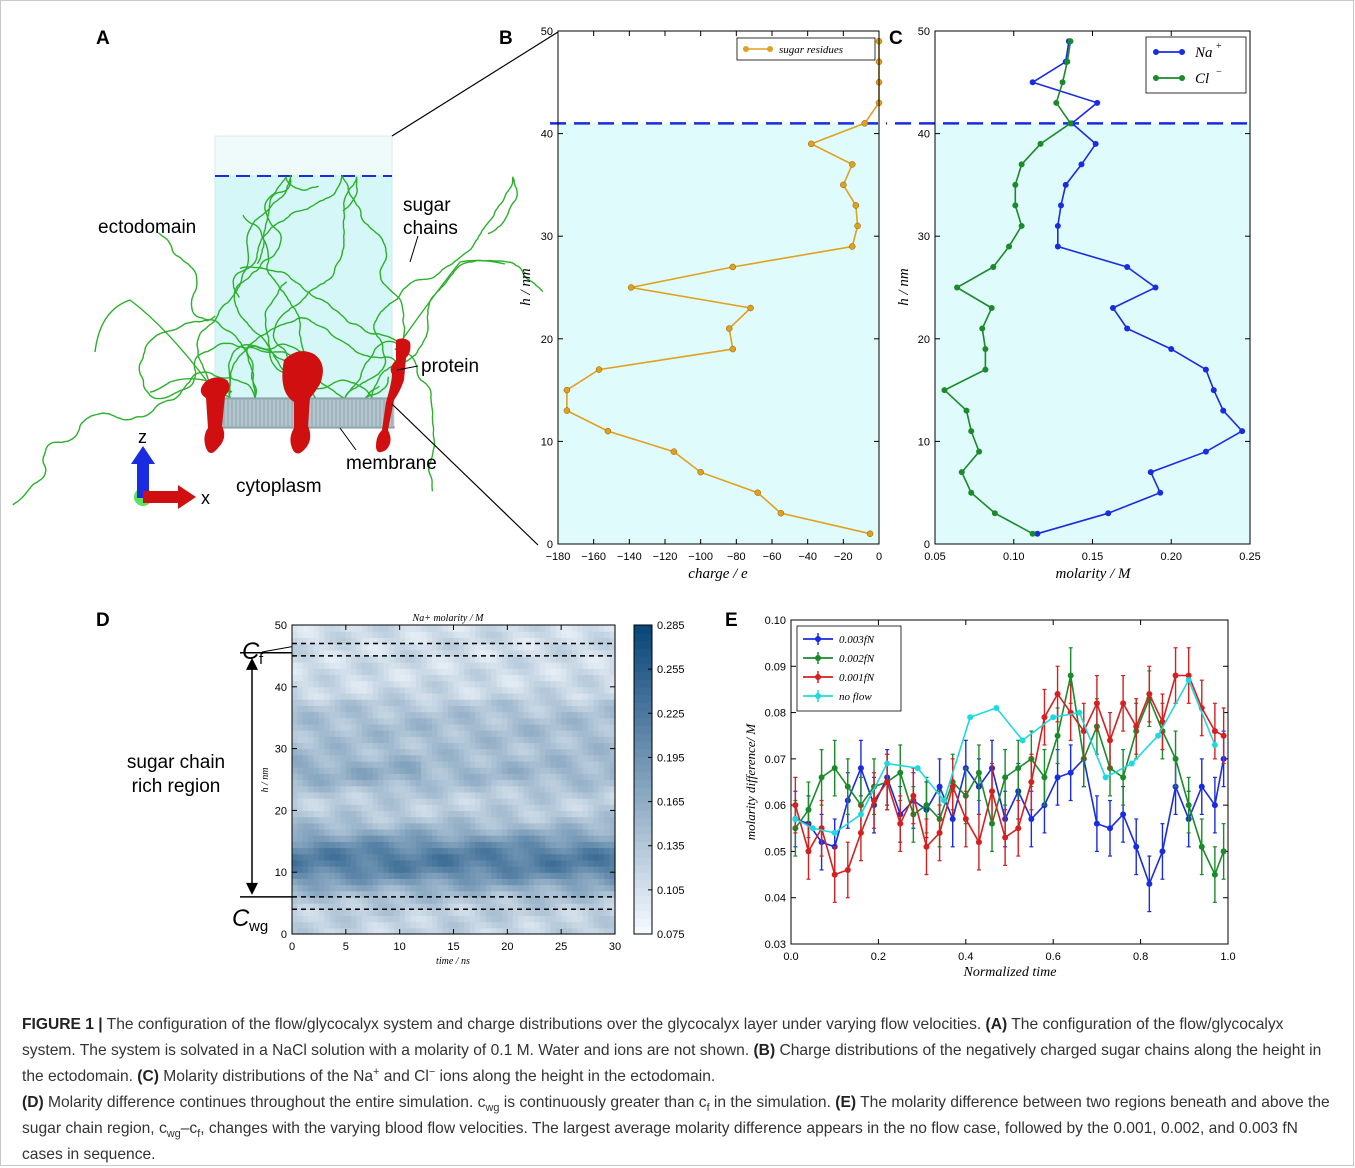  What do you see at coordinates (281, 750) in the screenshot?
I see `d-ytick-label: 30` at bounding box center [281, 750].